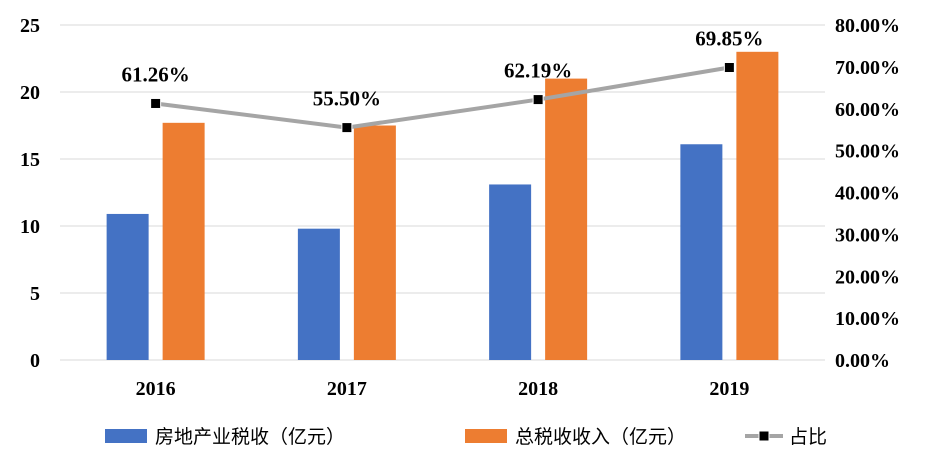  Describe the element at coordinates (538, 71) in the screenshot. I see `ratio-data-label: 62.19%` at that location.